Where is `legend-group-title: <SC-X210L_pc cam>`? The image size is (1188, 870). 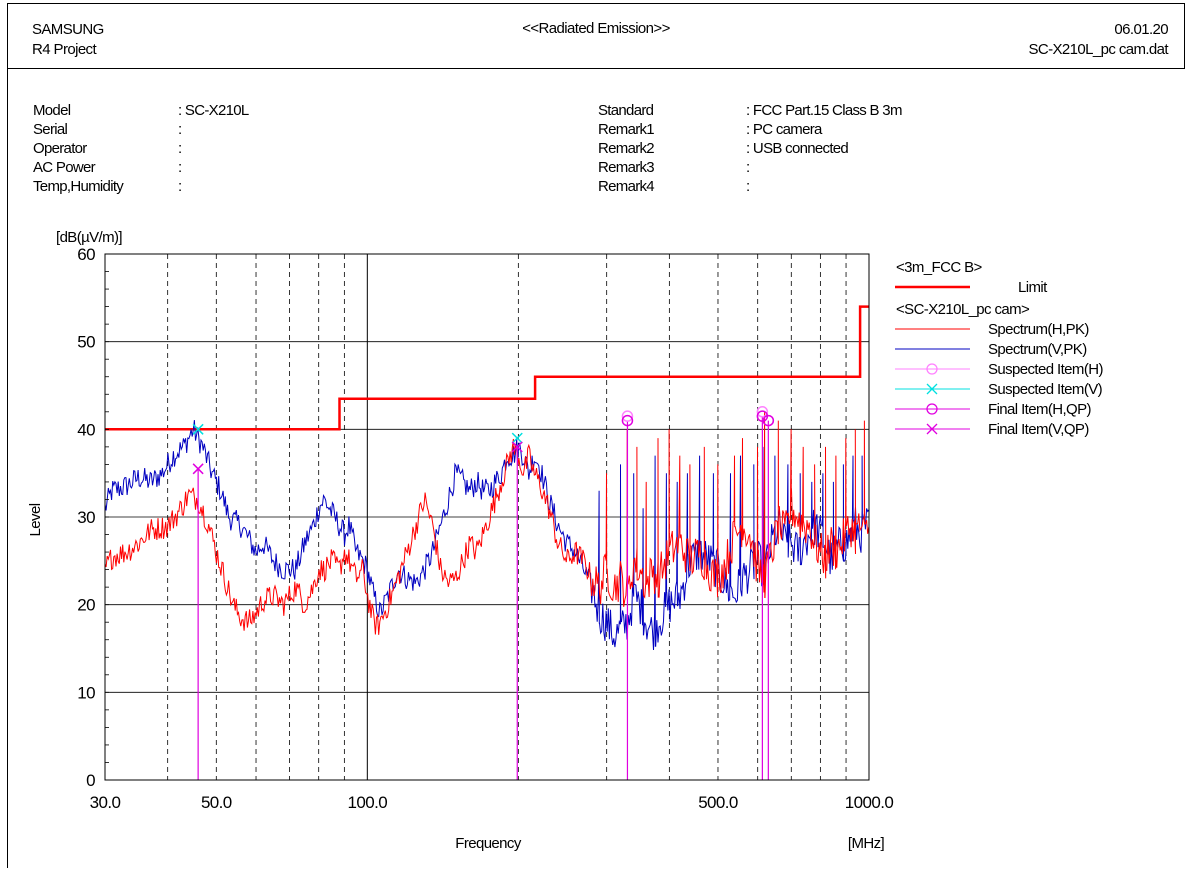 legend-group-title: <SC-X210L_pc cam> is located at coordinates (963, 309).